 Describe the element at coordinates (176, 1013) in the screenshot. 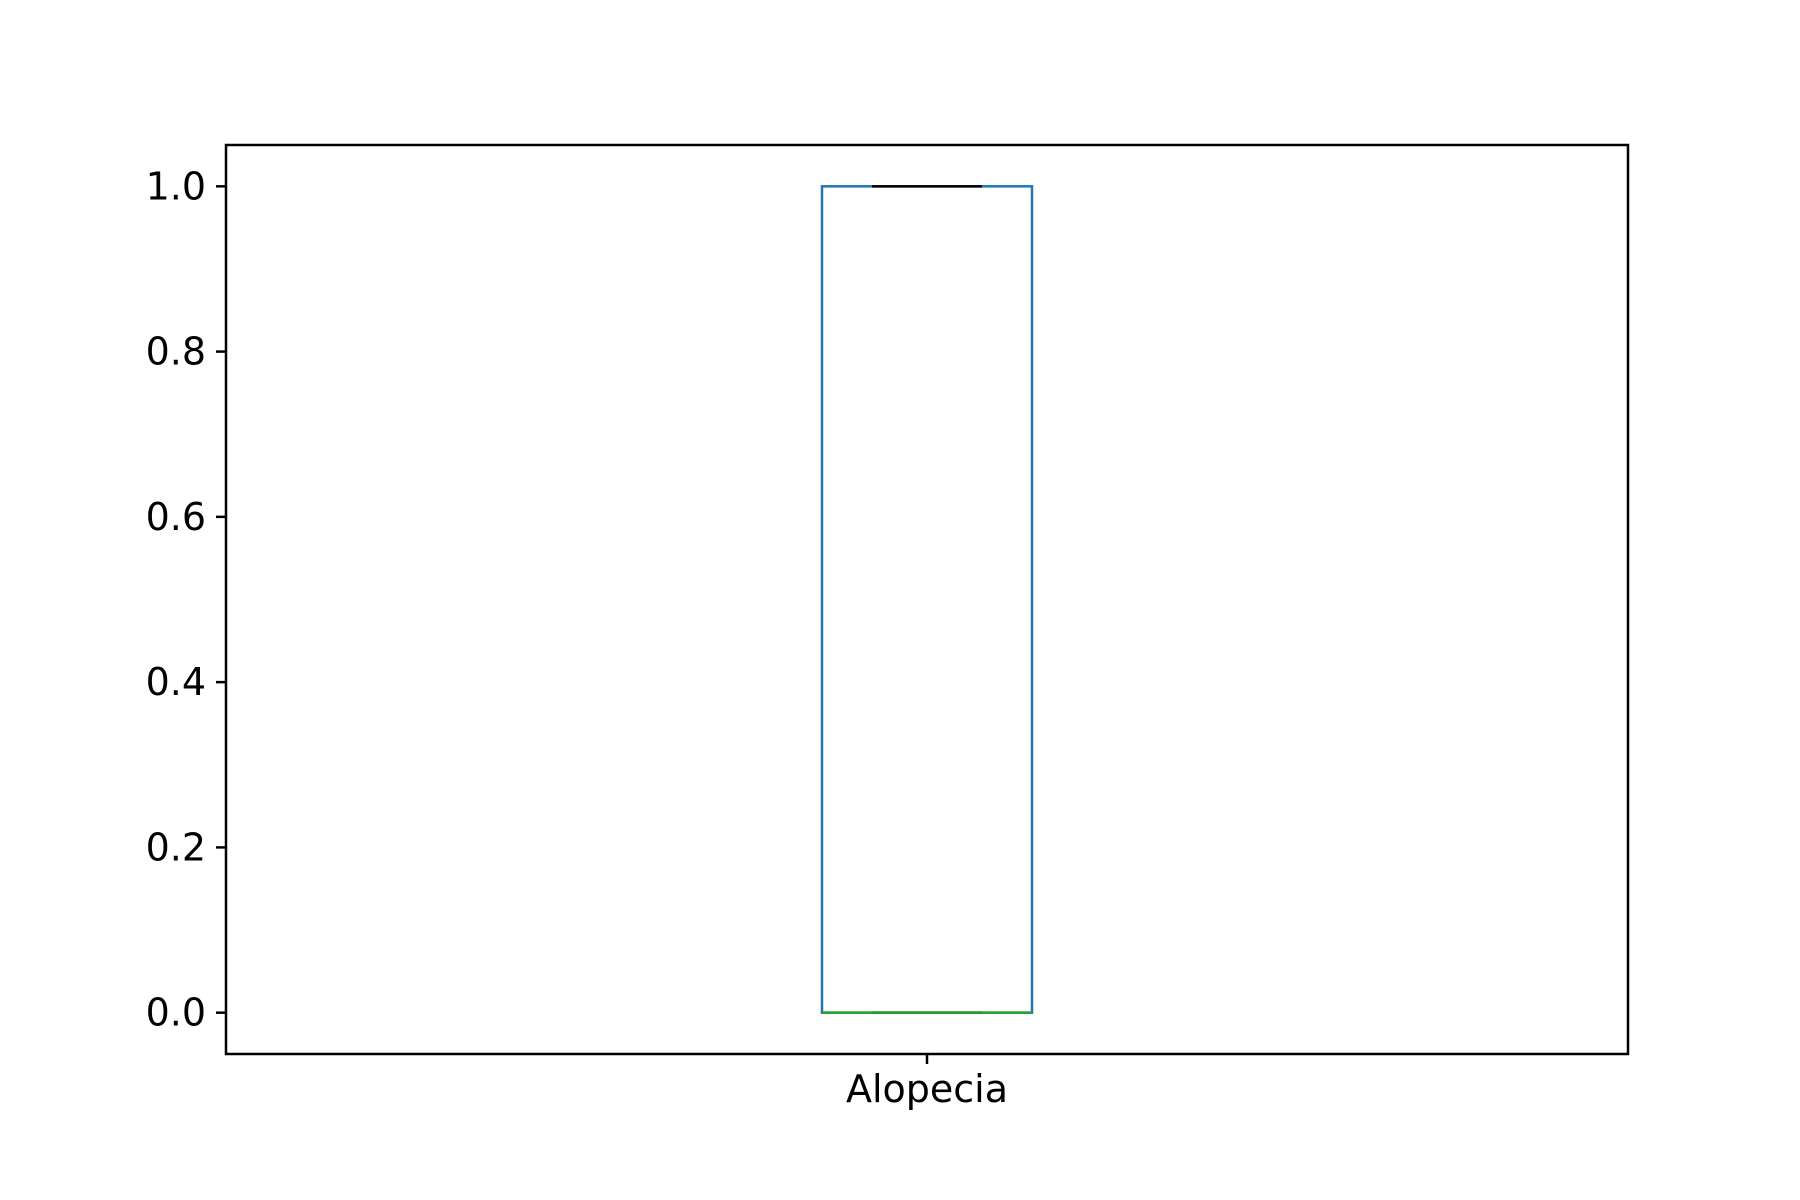

I see `y-tick-label: 0.0` at that location.